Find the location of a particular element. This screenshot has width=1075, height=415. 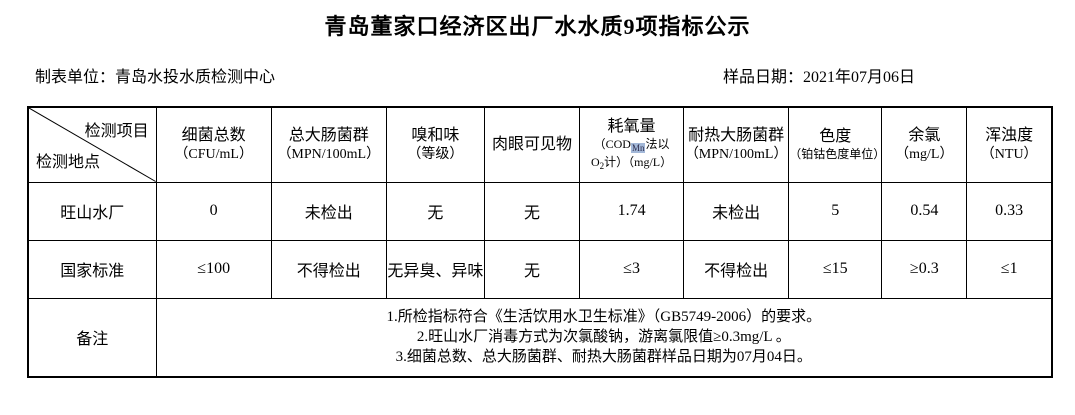

producer-label: 制表单位：青岛水投水质检测中心 is located at coordinates (155, 77).